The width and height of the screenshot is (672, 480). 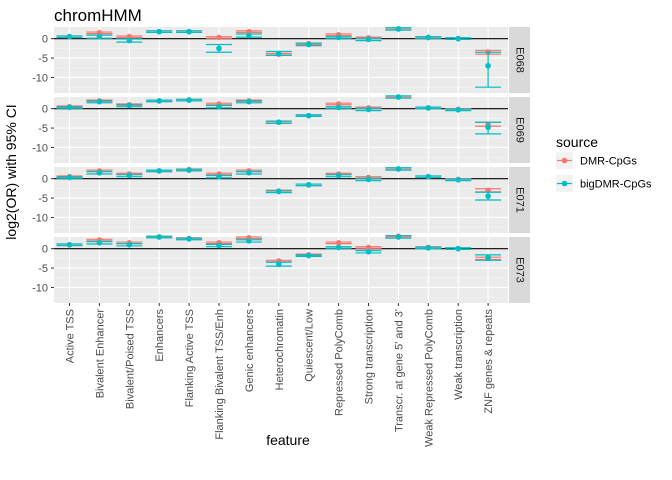 What do you see at coordinates (130, 359) in the screenshot?
I see `x-tick-label: Bivalent/Poised TSS` at bounding box center [130, 359].